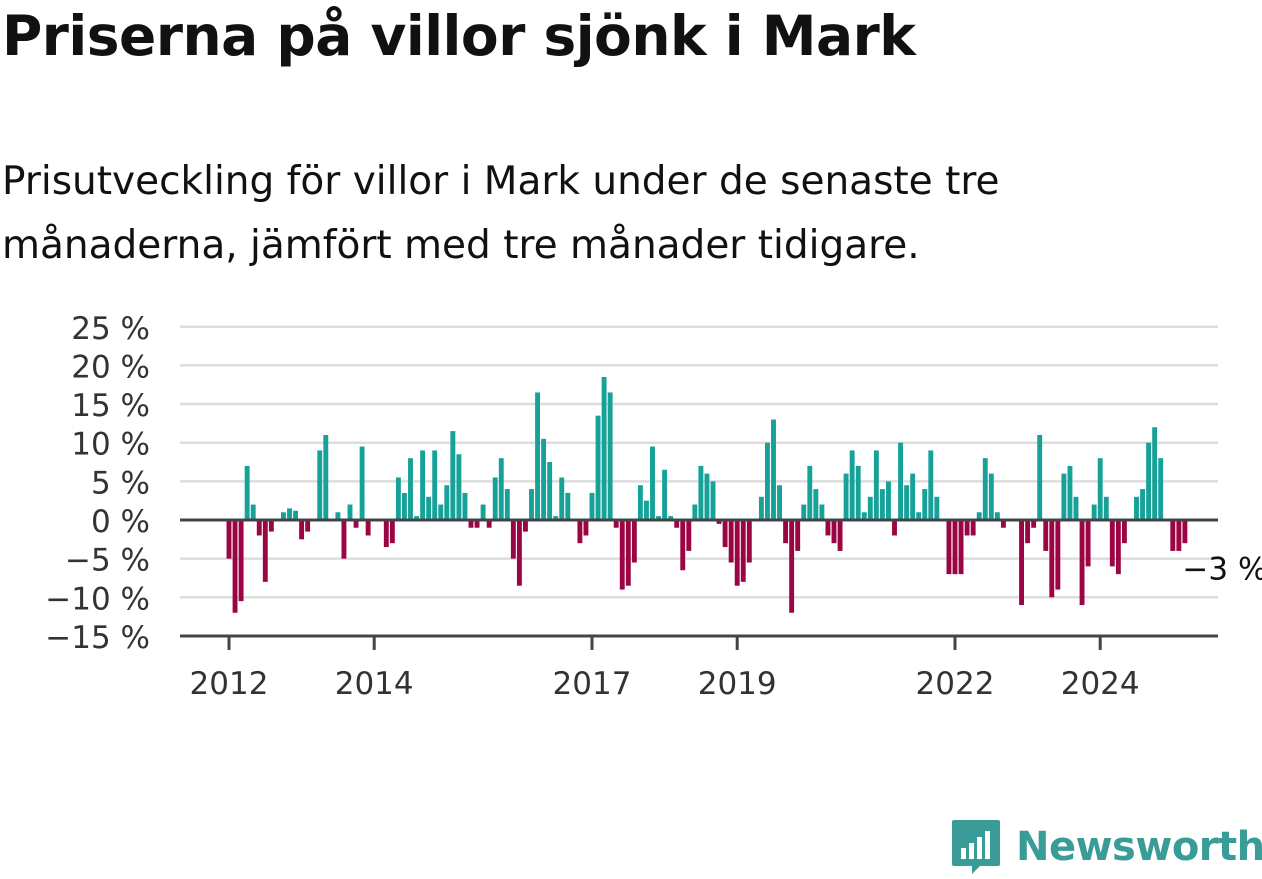  Describe the element at coordinates (120, 483) in the screenshot. I see `y-tick-label: 5 %` at that location.